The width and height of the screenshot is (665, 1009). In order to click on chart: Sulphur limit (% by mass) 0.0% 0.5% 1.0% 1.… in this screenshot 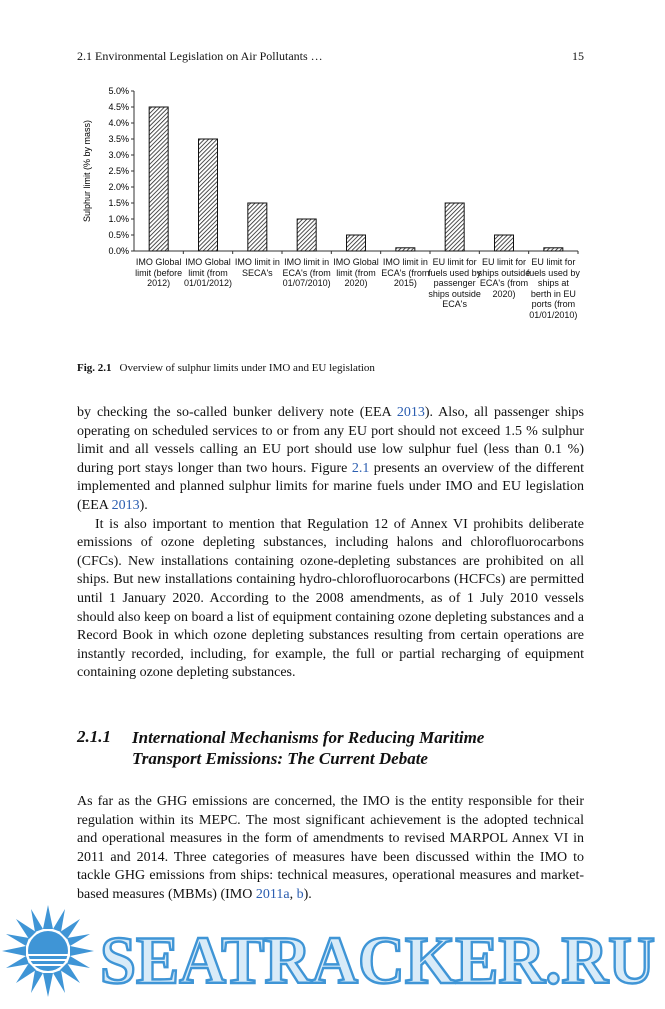, I will do `click(330, 171)`.